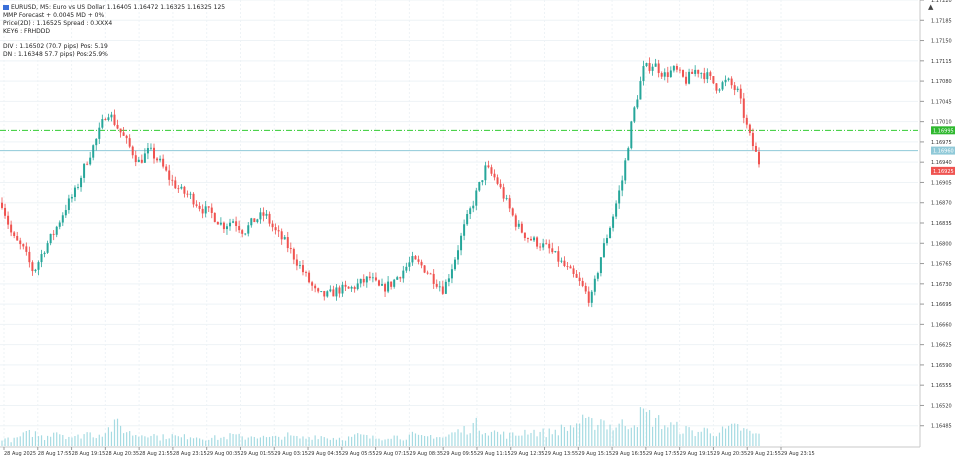  I want to click on price-tick-label: 1.16695, so click(941, 305).